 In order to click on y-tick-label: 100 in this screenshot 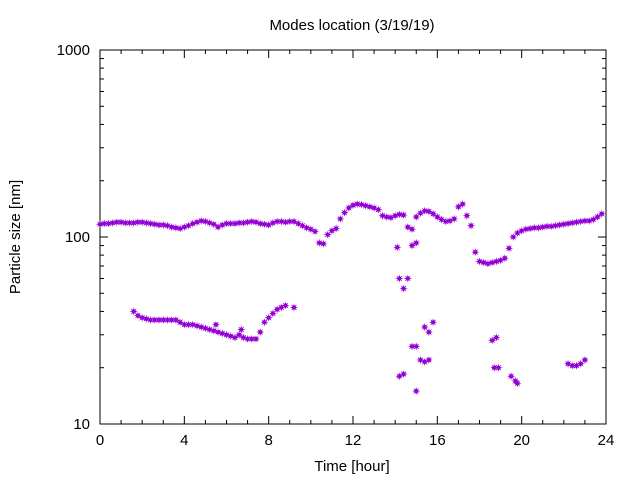, I will do `click(77, 237)`.